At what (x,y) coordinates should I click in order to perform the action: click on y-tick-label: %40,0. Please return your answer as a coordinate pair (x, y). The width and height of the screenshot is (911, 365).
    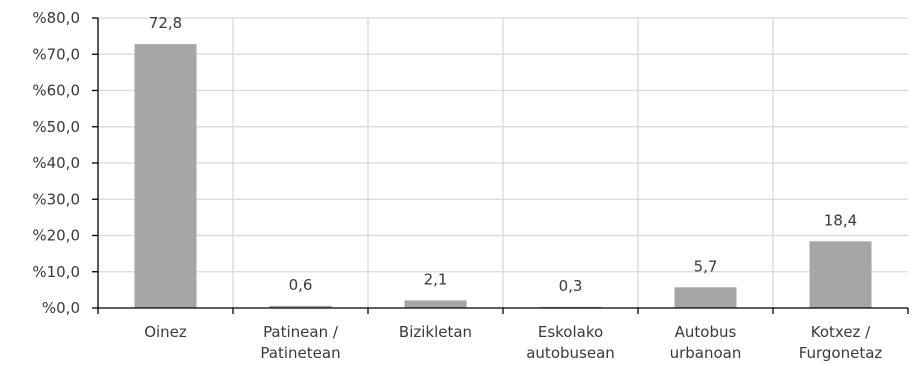
    Looking at the image, I should click on (56, 163).